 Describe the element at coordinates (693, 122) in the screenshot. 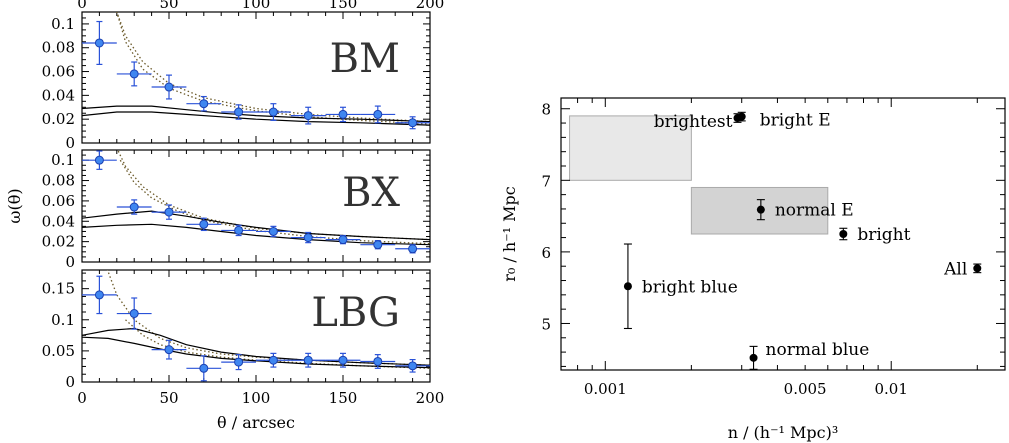

I see `point-label: brightest` at that location.